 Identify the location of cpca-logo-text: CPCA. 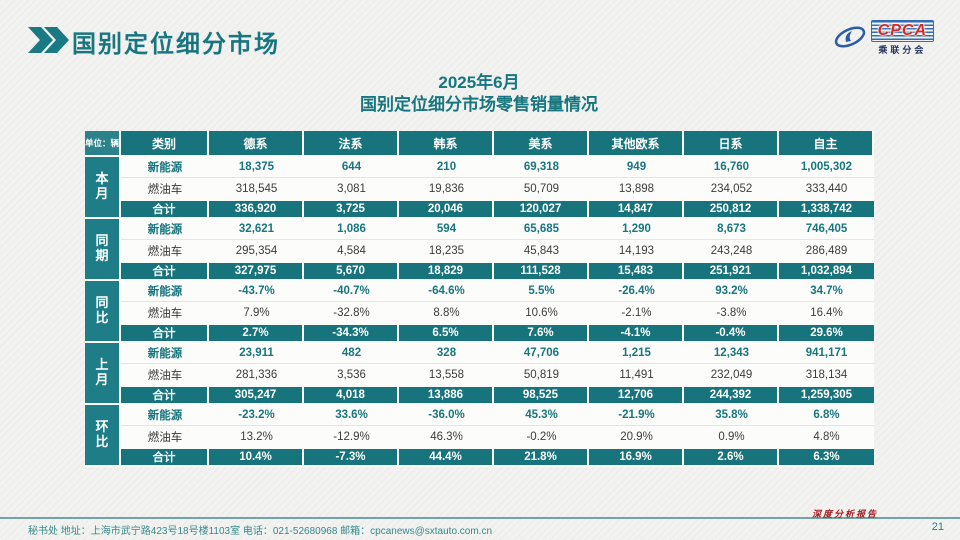
(902, 31).